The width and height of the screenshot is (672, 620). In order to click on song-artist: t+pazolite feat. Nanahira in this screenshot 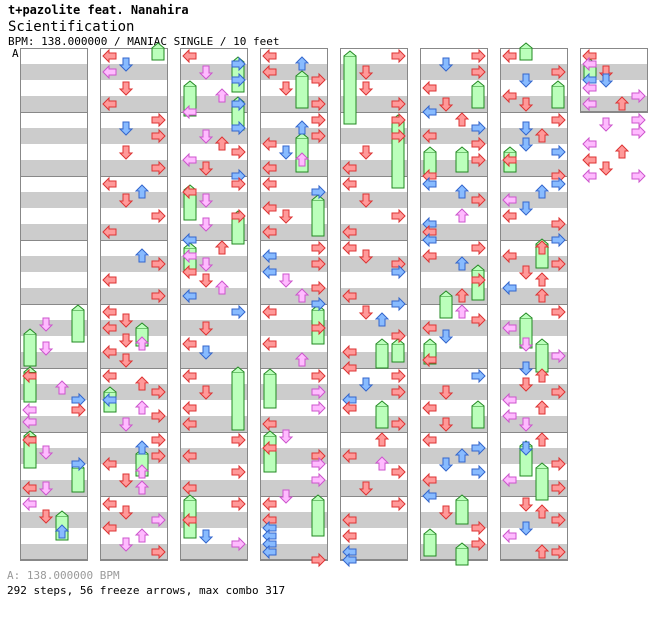, I will do `click(98, 10)`.